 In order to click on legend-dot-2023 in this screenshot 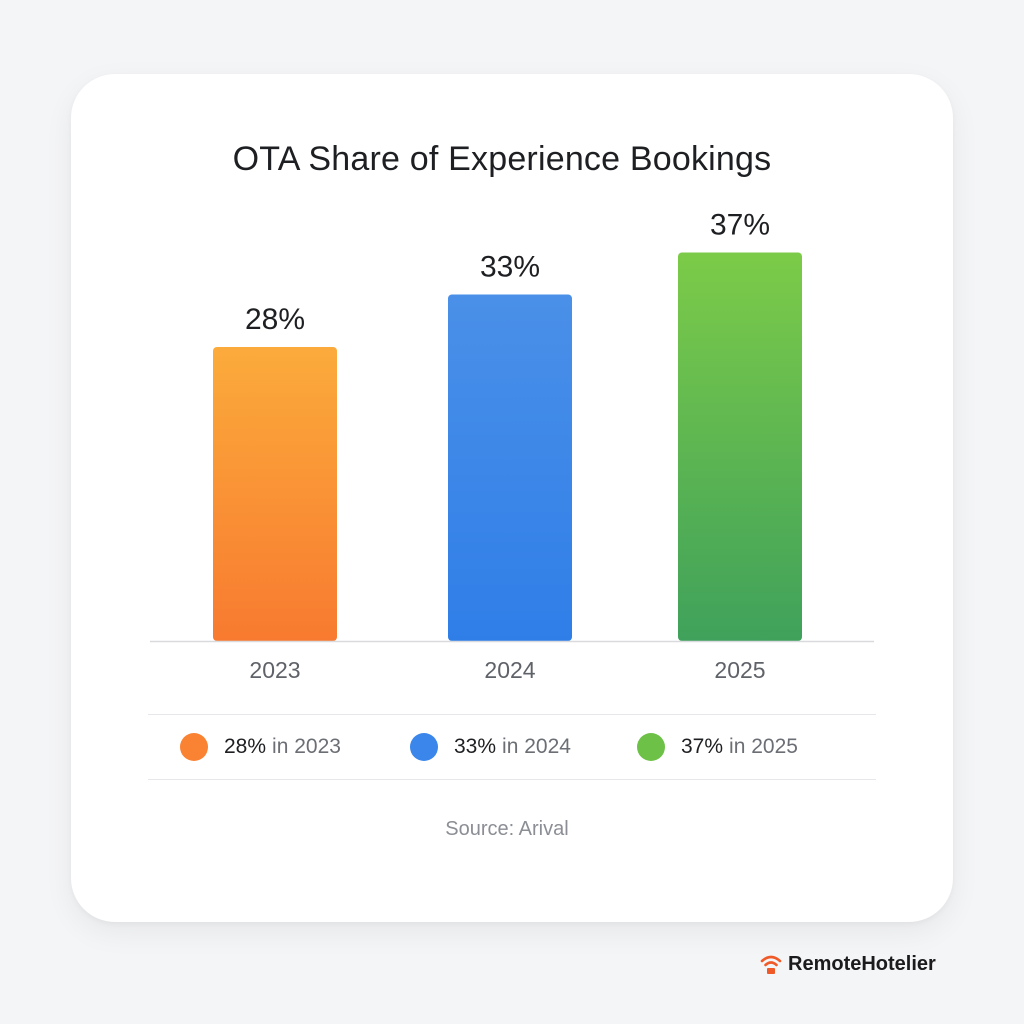, I will do `click(194, 747)`.